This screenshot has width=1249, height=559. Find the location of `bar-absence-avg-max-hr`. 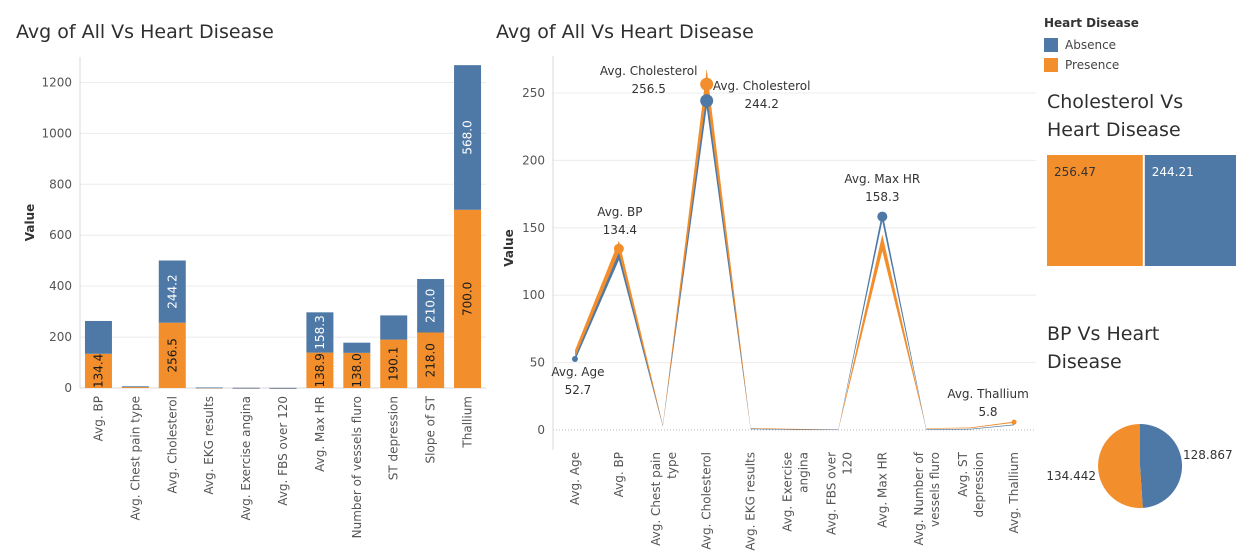

bar-absence-avg-max-hr is located at coordinates (320, 332).